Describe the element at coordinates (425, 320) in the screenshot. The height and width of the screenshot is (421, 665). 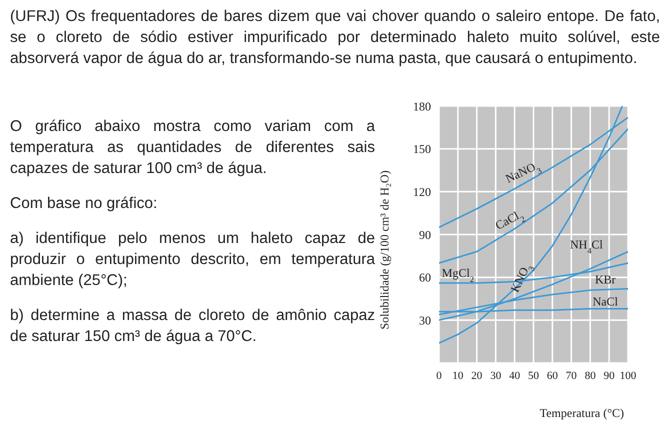
I see `y-tick-label: 30` at that location.